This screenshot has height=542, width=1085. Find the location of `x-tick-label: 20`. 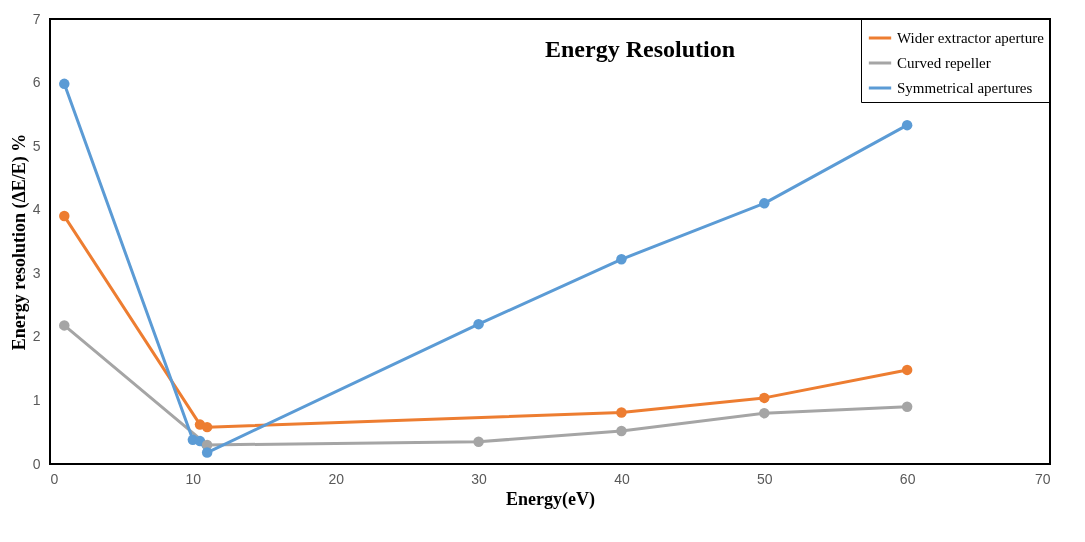

x-tick-label: 20 is located at coordinates (336, 478).